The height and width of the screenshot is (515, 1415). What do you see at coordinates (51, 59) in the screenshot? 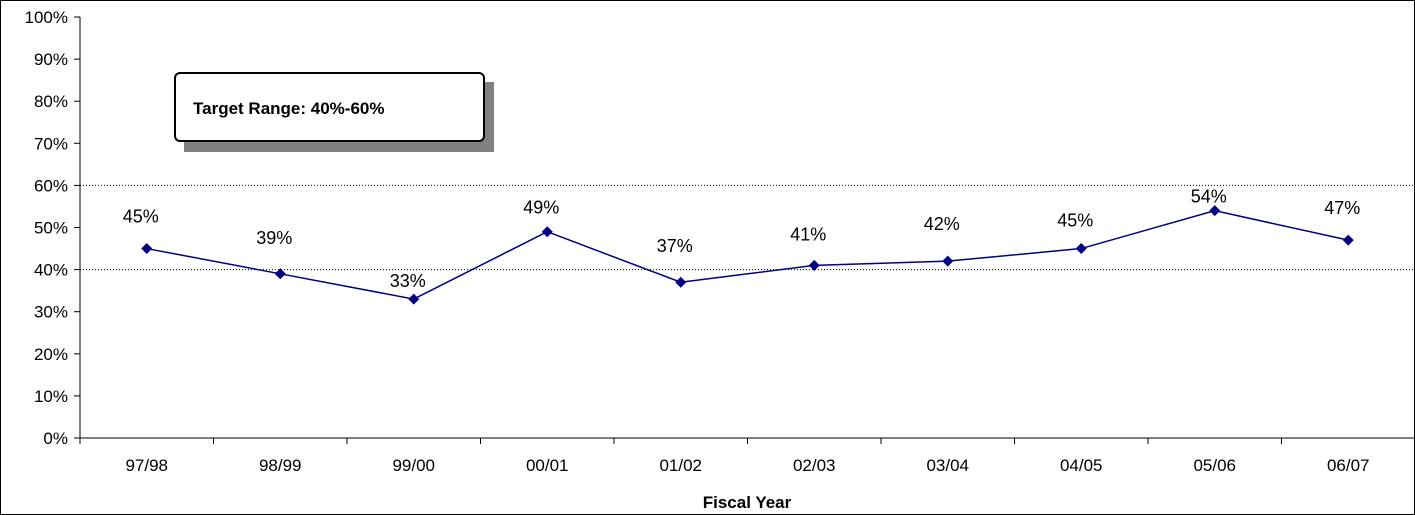
I see `y-tick-label: 90%` at bounding box center [51, 59].